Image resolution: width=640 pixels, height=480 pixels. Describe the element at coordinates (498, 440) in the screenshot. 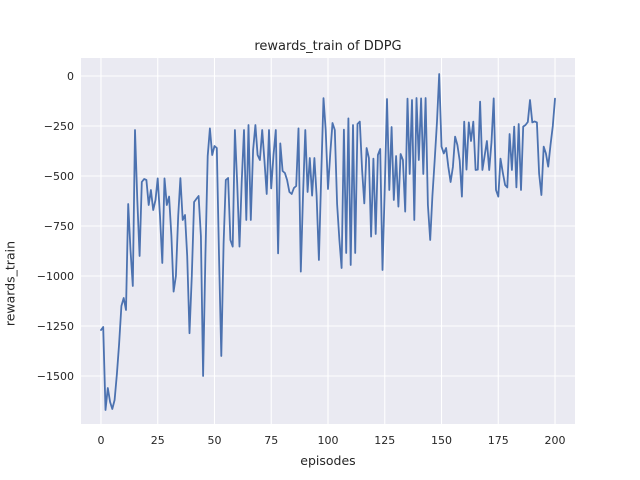

I see `x-tick-label: 175` at that location.